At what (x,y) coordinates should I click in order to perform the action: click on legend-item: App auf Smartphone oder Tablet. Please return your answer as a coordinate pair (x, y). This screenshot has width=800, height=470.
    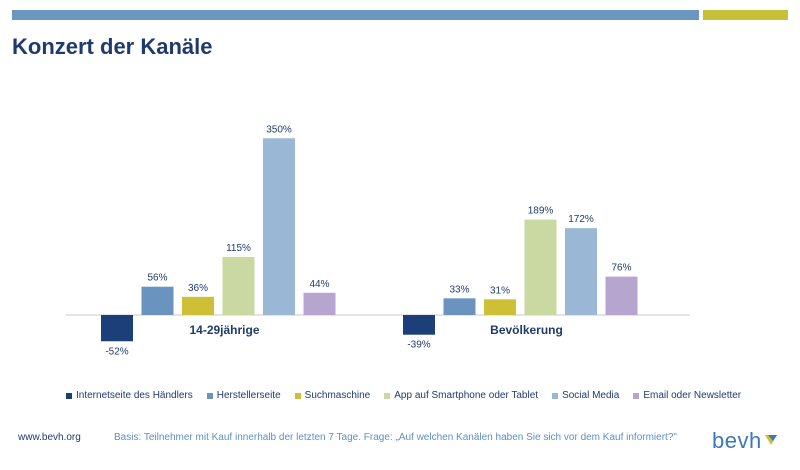
    Looking at the image, I should click on (461, 395).